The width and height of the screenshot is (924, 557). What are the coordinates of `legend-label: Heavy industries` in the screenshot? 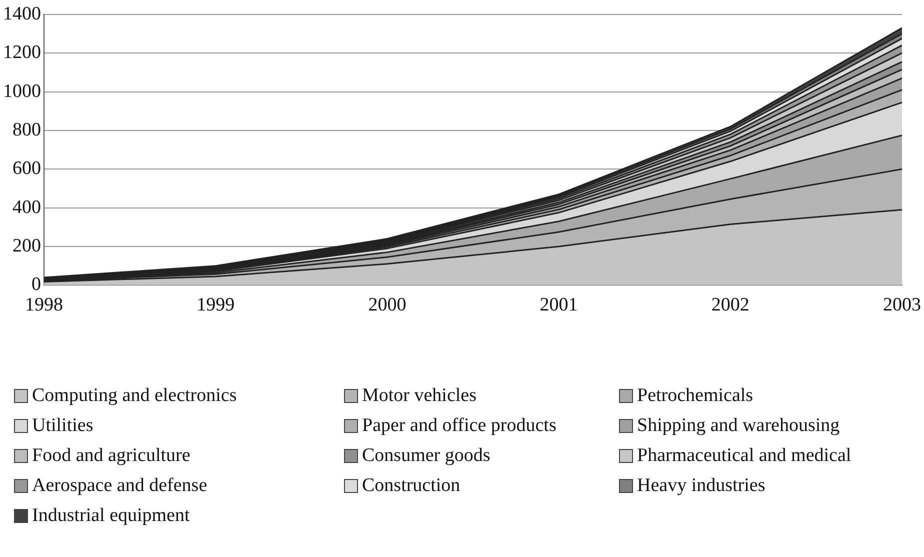 It's located at (701, 486).